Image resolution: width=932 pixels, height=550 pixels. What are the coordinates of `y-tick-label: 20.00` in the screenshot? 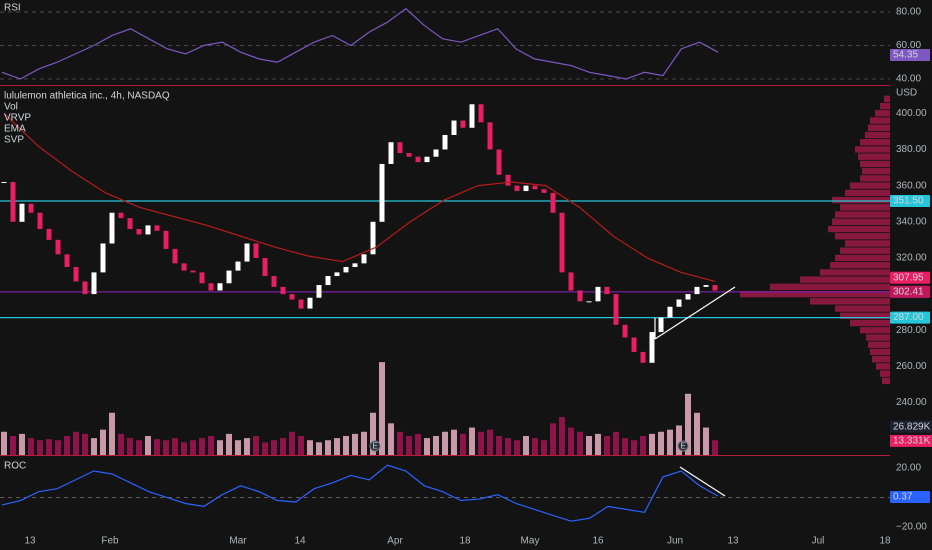 It's located at (908, 468).